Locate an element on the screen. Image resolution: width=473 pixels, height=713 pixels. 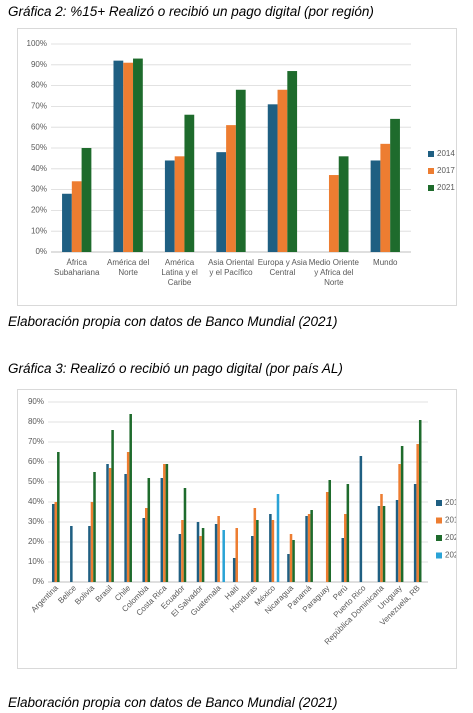
x-tick-label-box: Europa y Asia Central is located at coordinates (282, 267).